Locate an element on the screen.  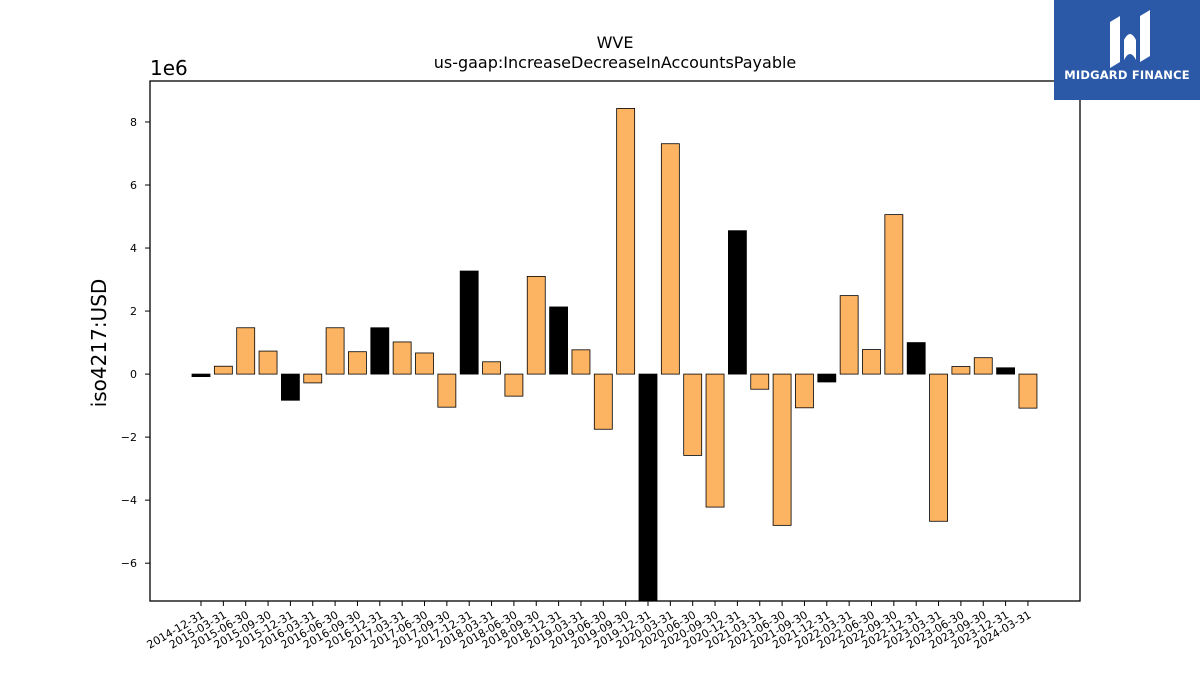
y-tick-label: 2 is located at coordinates (133, 311).